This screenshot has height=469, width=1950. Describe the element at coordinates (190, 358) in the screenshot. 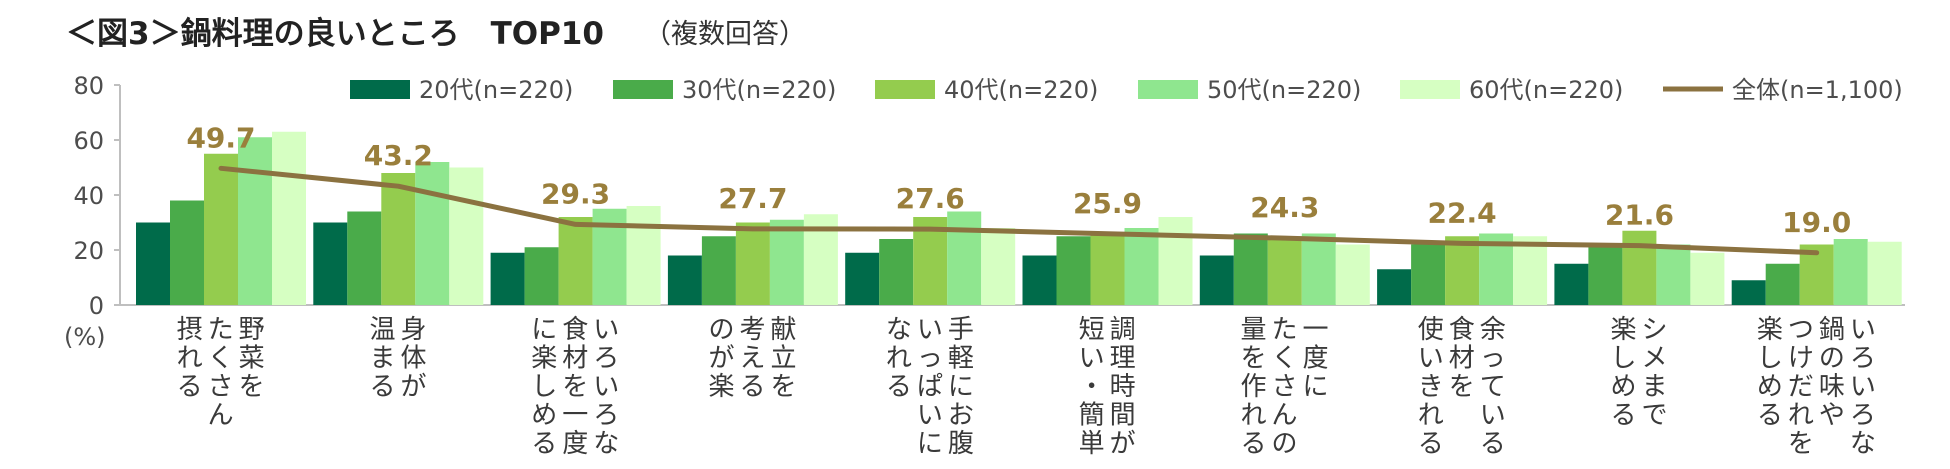

I see `category-label-line: 摂れる` at that location.